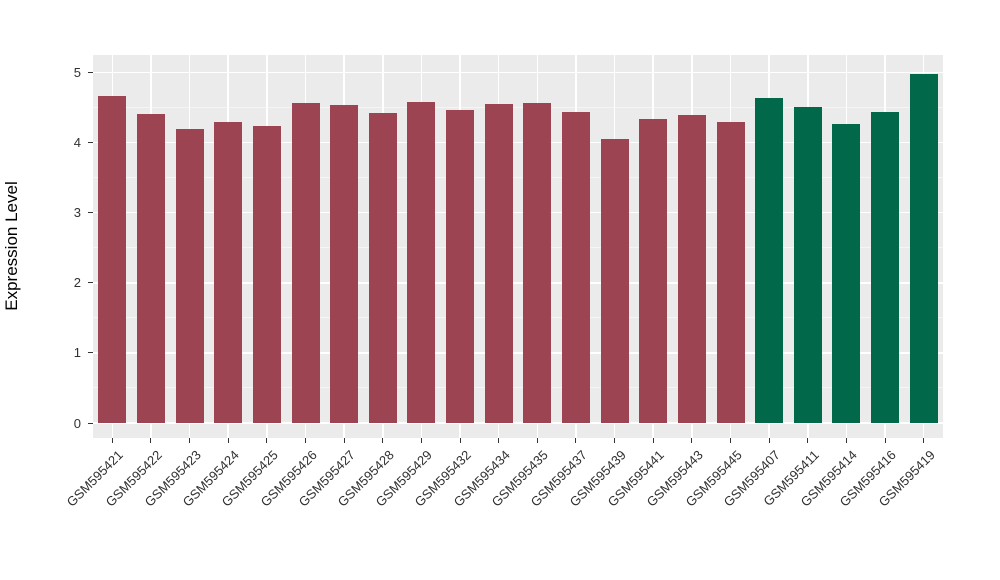 The height and width of the screenshot is (580, 1000). I want to click on x-tick-GSM595429, so click(421, 440).